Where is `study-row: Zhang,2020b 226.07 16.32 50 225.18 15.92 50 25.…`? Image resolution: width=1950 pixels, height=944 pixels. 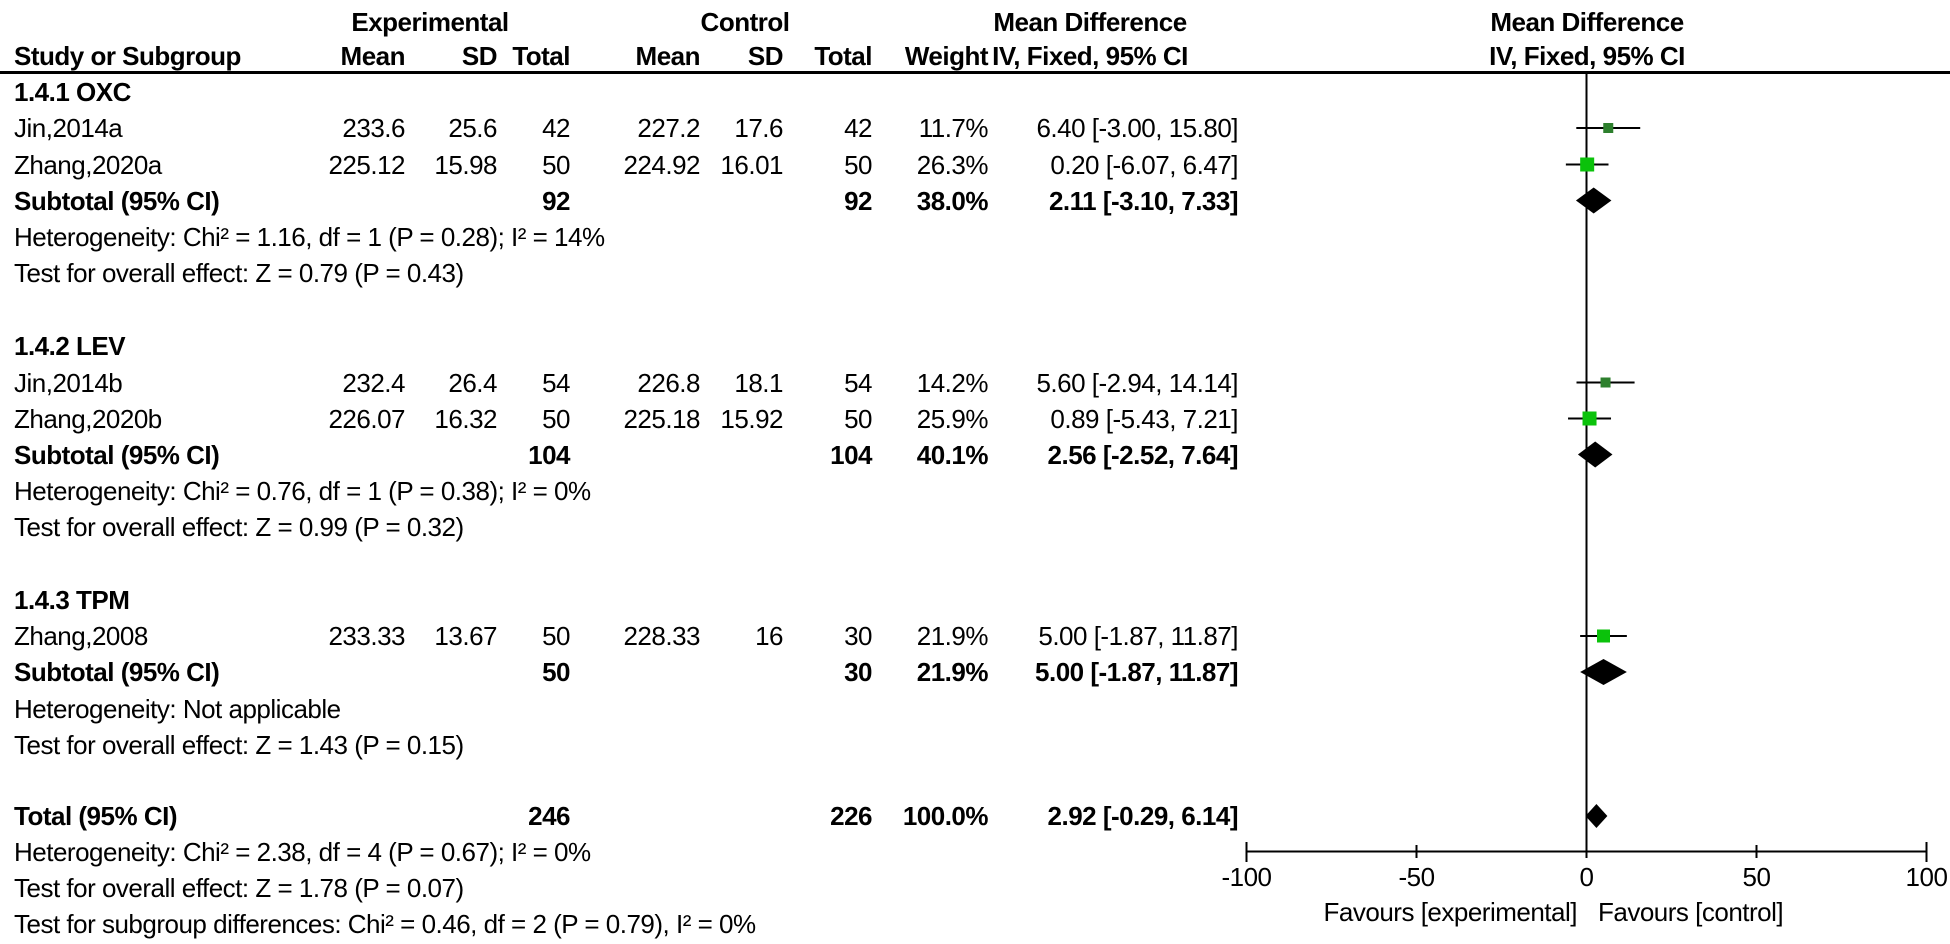 study-row: Zhang,2020b 226.07 16.32 50 225.18 15.92 50 25.… is located at coordinates (975, 419).